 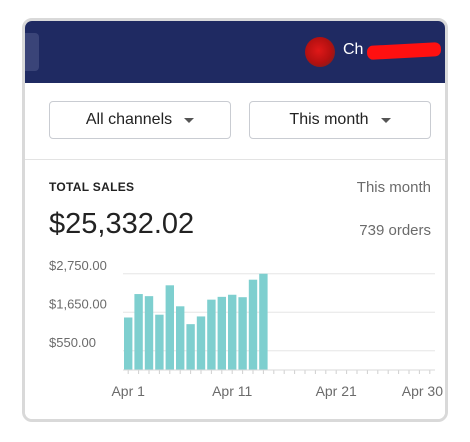 I want to click on search-bar, so click(x=32, y=52).